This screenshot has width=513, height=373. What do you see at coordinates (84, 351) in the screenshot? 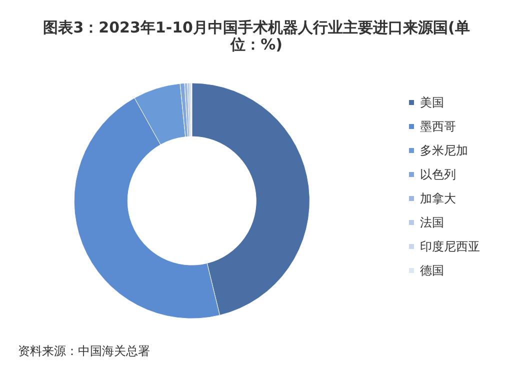
I see `text: 资料来源：中国海关总署` at bounding box center [84, 351].